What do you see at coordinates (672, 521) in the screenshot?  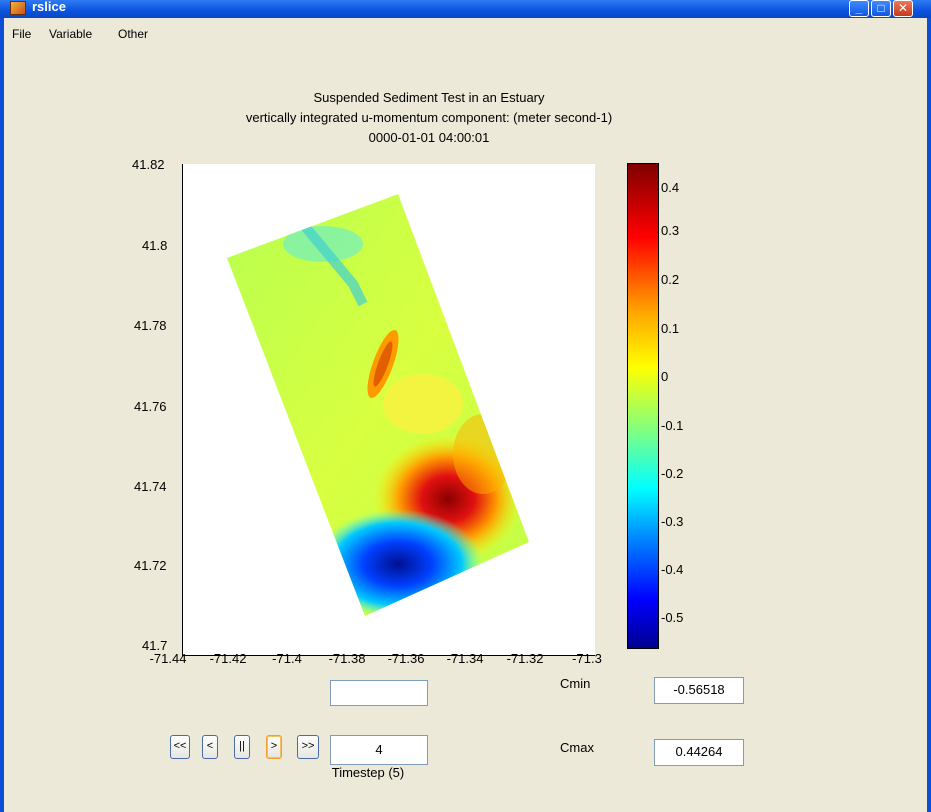 I see `colorbar-tick: -0.3` at bounding box center [672, 521].